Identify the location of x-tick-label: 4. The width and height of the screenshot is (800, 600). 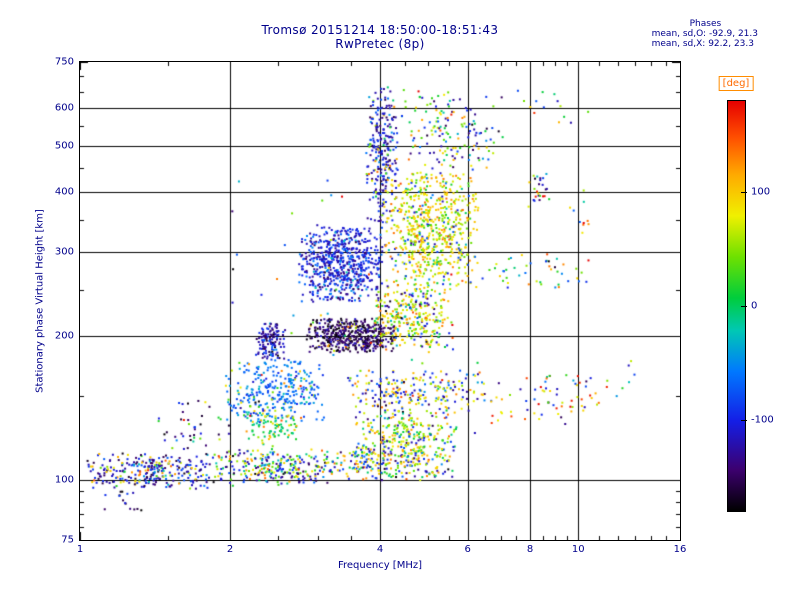
(380, 549).